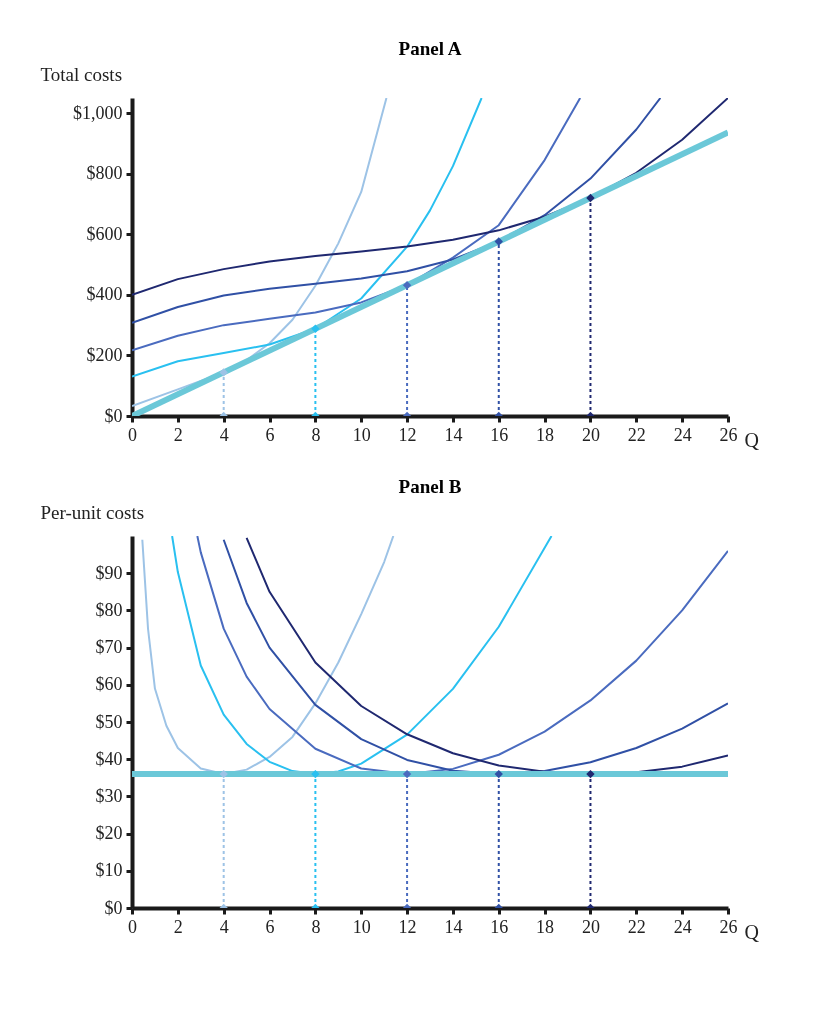 This screenshot has width=818, height=1009. Describe the element at coordinates (104, 233) in the screenshot. I see `y-tick-label: $600` at that location.